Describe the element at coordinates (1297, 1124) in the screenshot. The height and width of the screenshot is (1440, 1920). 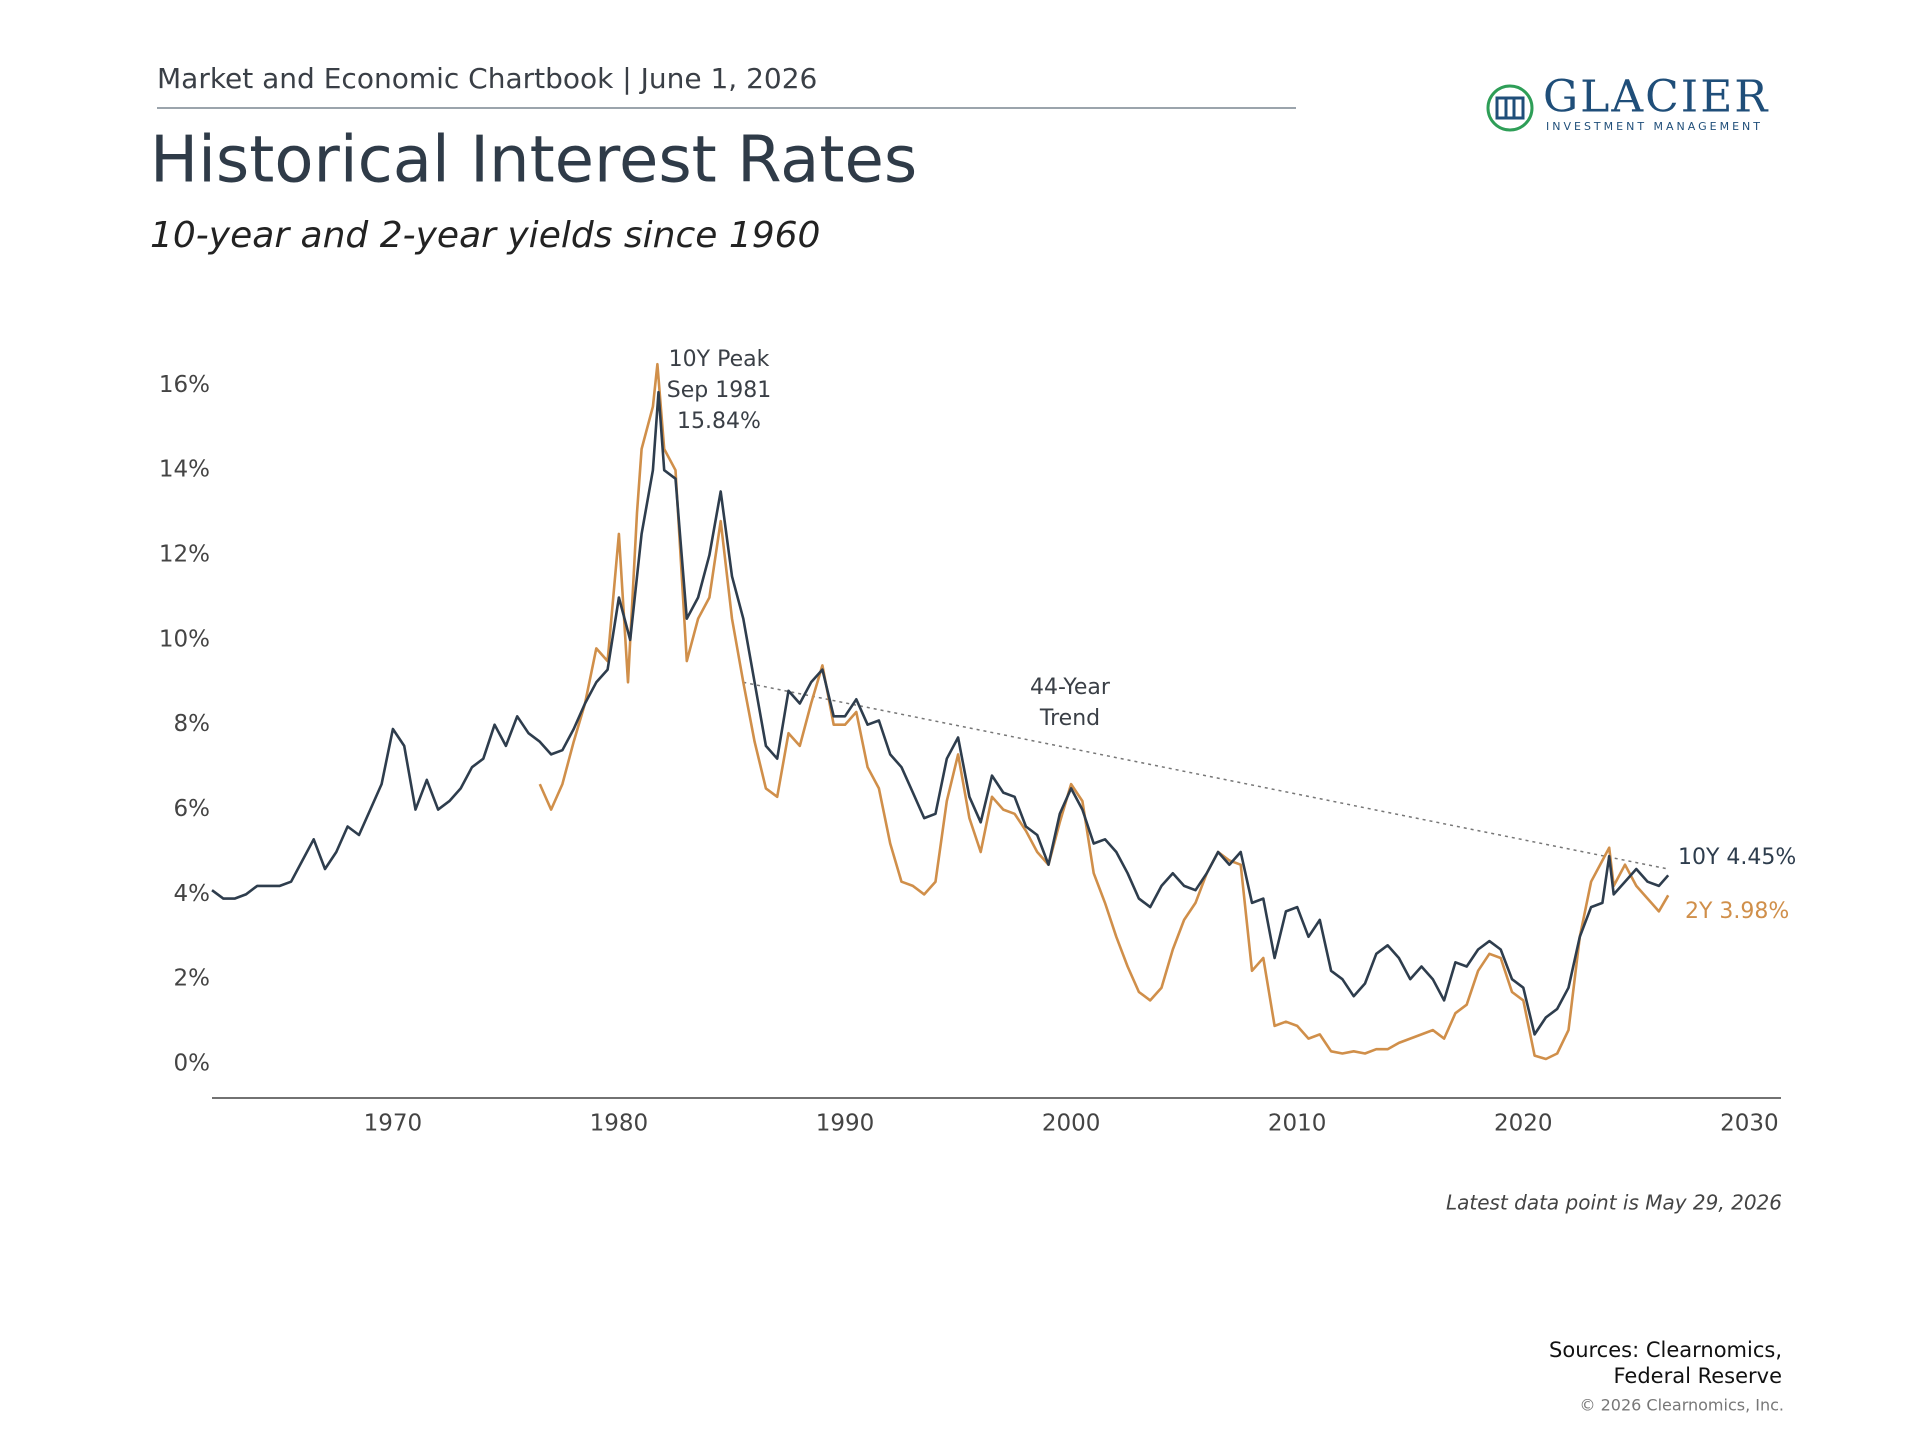
I see `x-tick-label: 2010` at that location.